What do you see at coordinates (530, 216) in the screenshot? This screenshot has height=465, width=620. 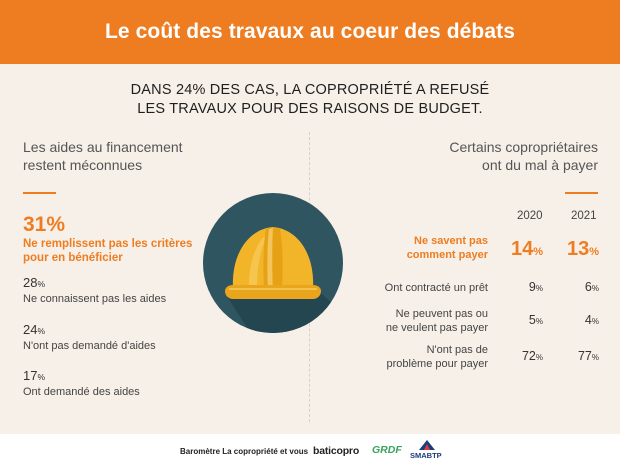 I see `year-header-2020: 2020` at bounding box center [530, 216].